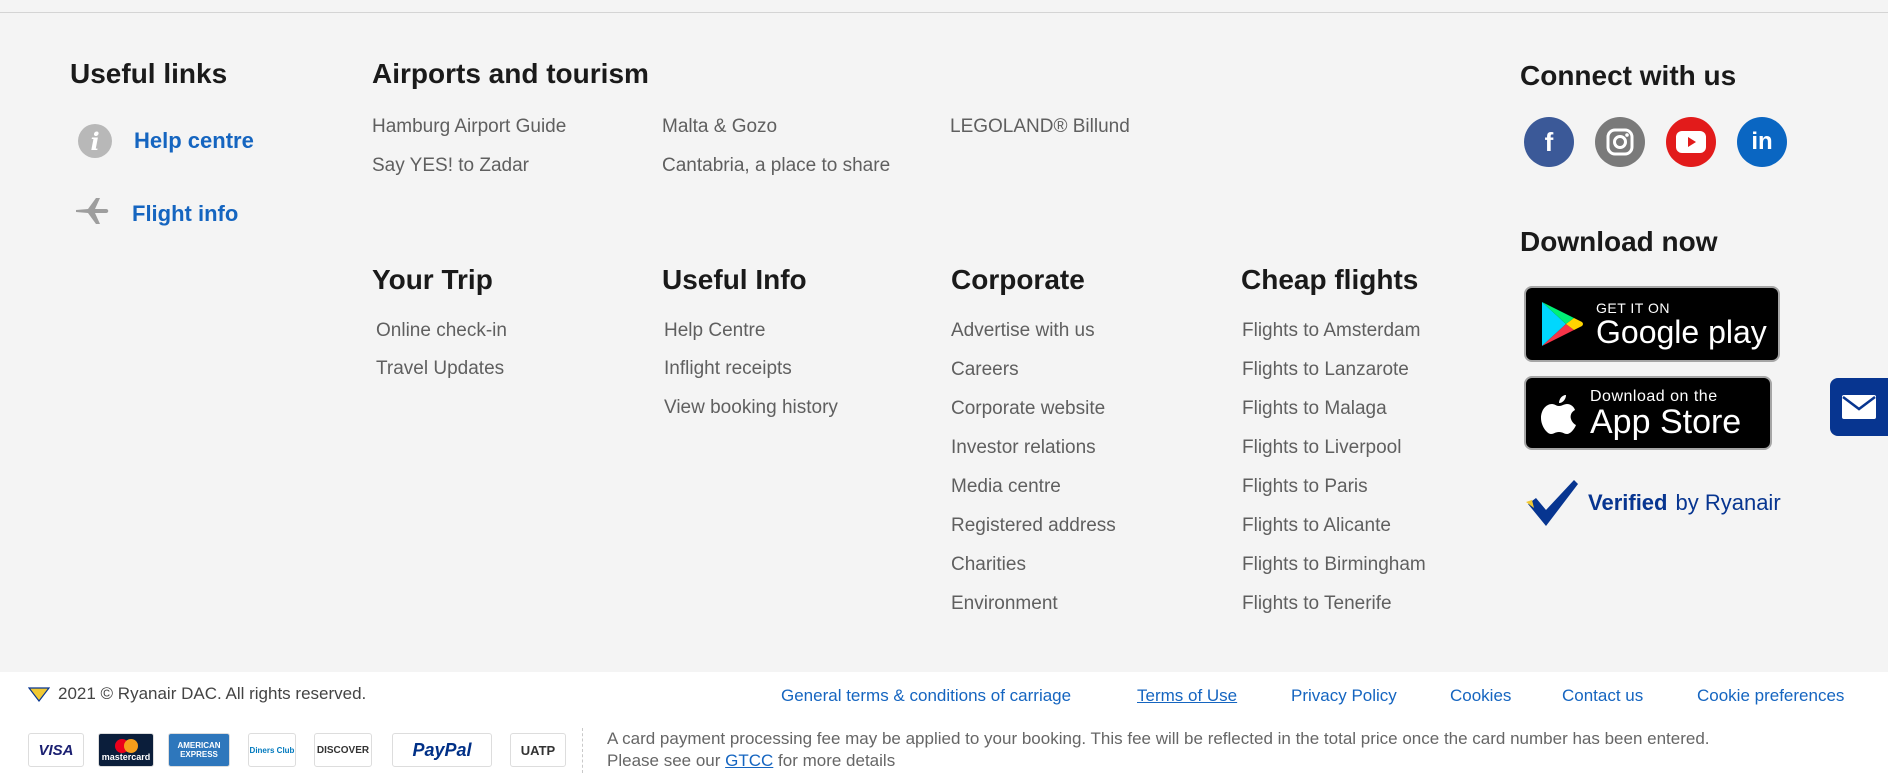 The image size is (1888, 773). What do you see at coordinates (1305, 486) in the screenshot?
I see `cheap-flight-link: Flights to Paris` at bounding box center [1305, 486].